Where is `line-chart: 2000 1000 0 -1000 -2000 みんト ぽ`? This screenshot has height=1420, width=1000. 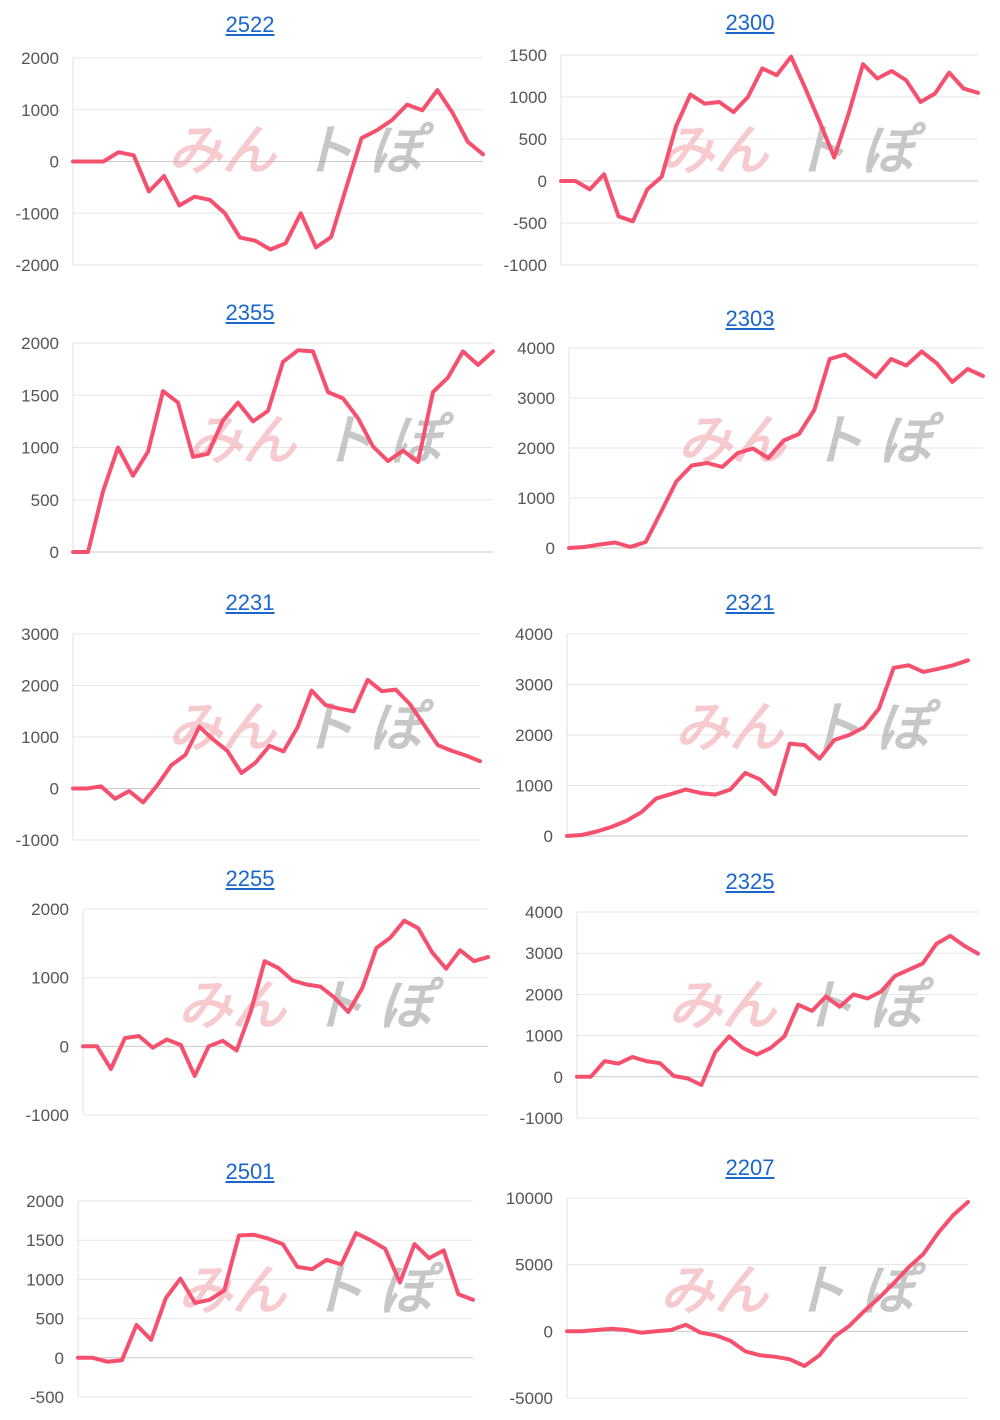 line-chart: 2000 1000 0 -1000 -2000 みんト ぽ is located at coordinates (250, 162).